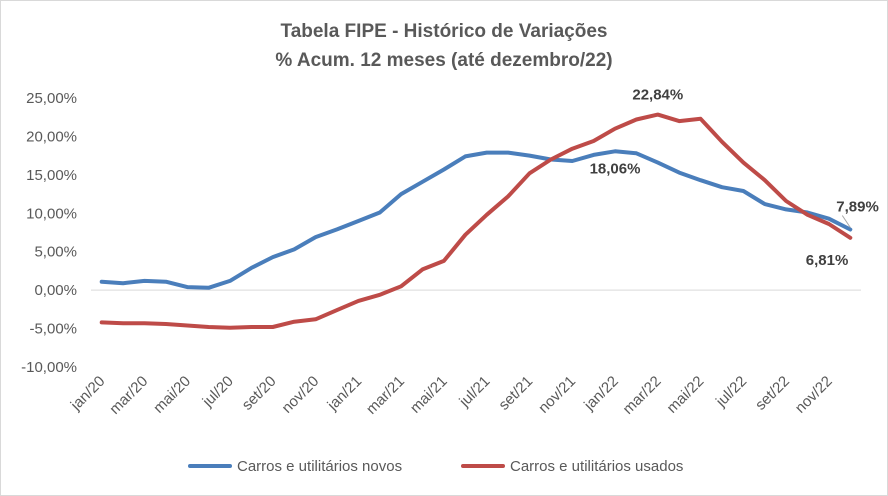  I want to click on data-label: 18,06%, so click(615, 168).